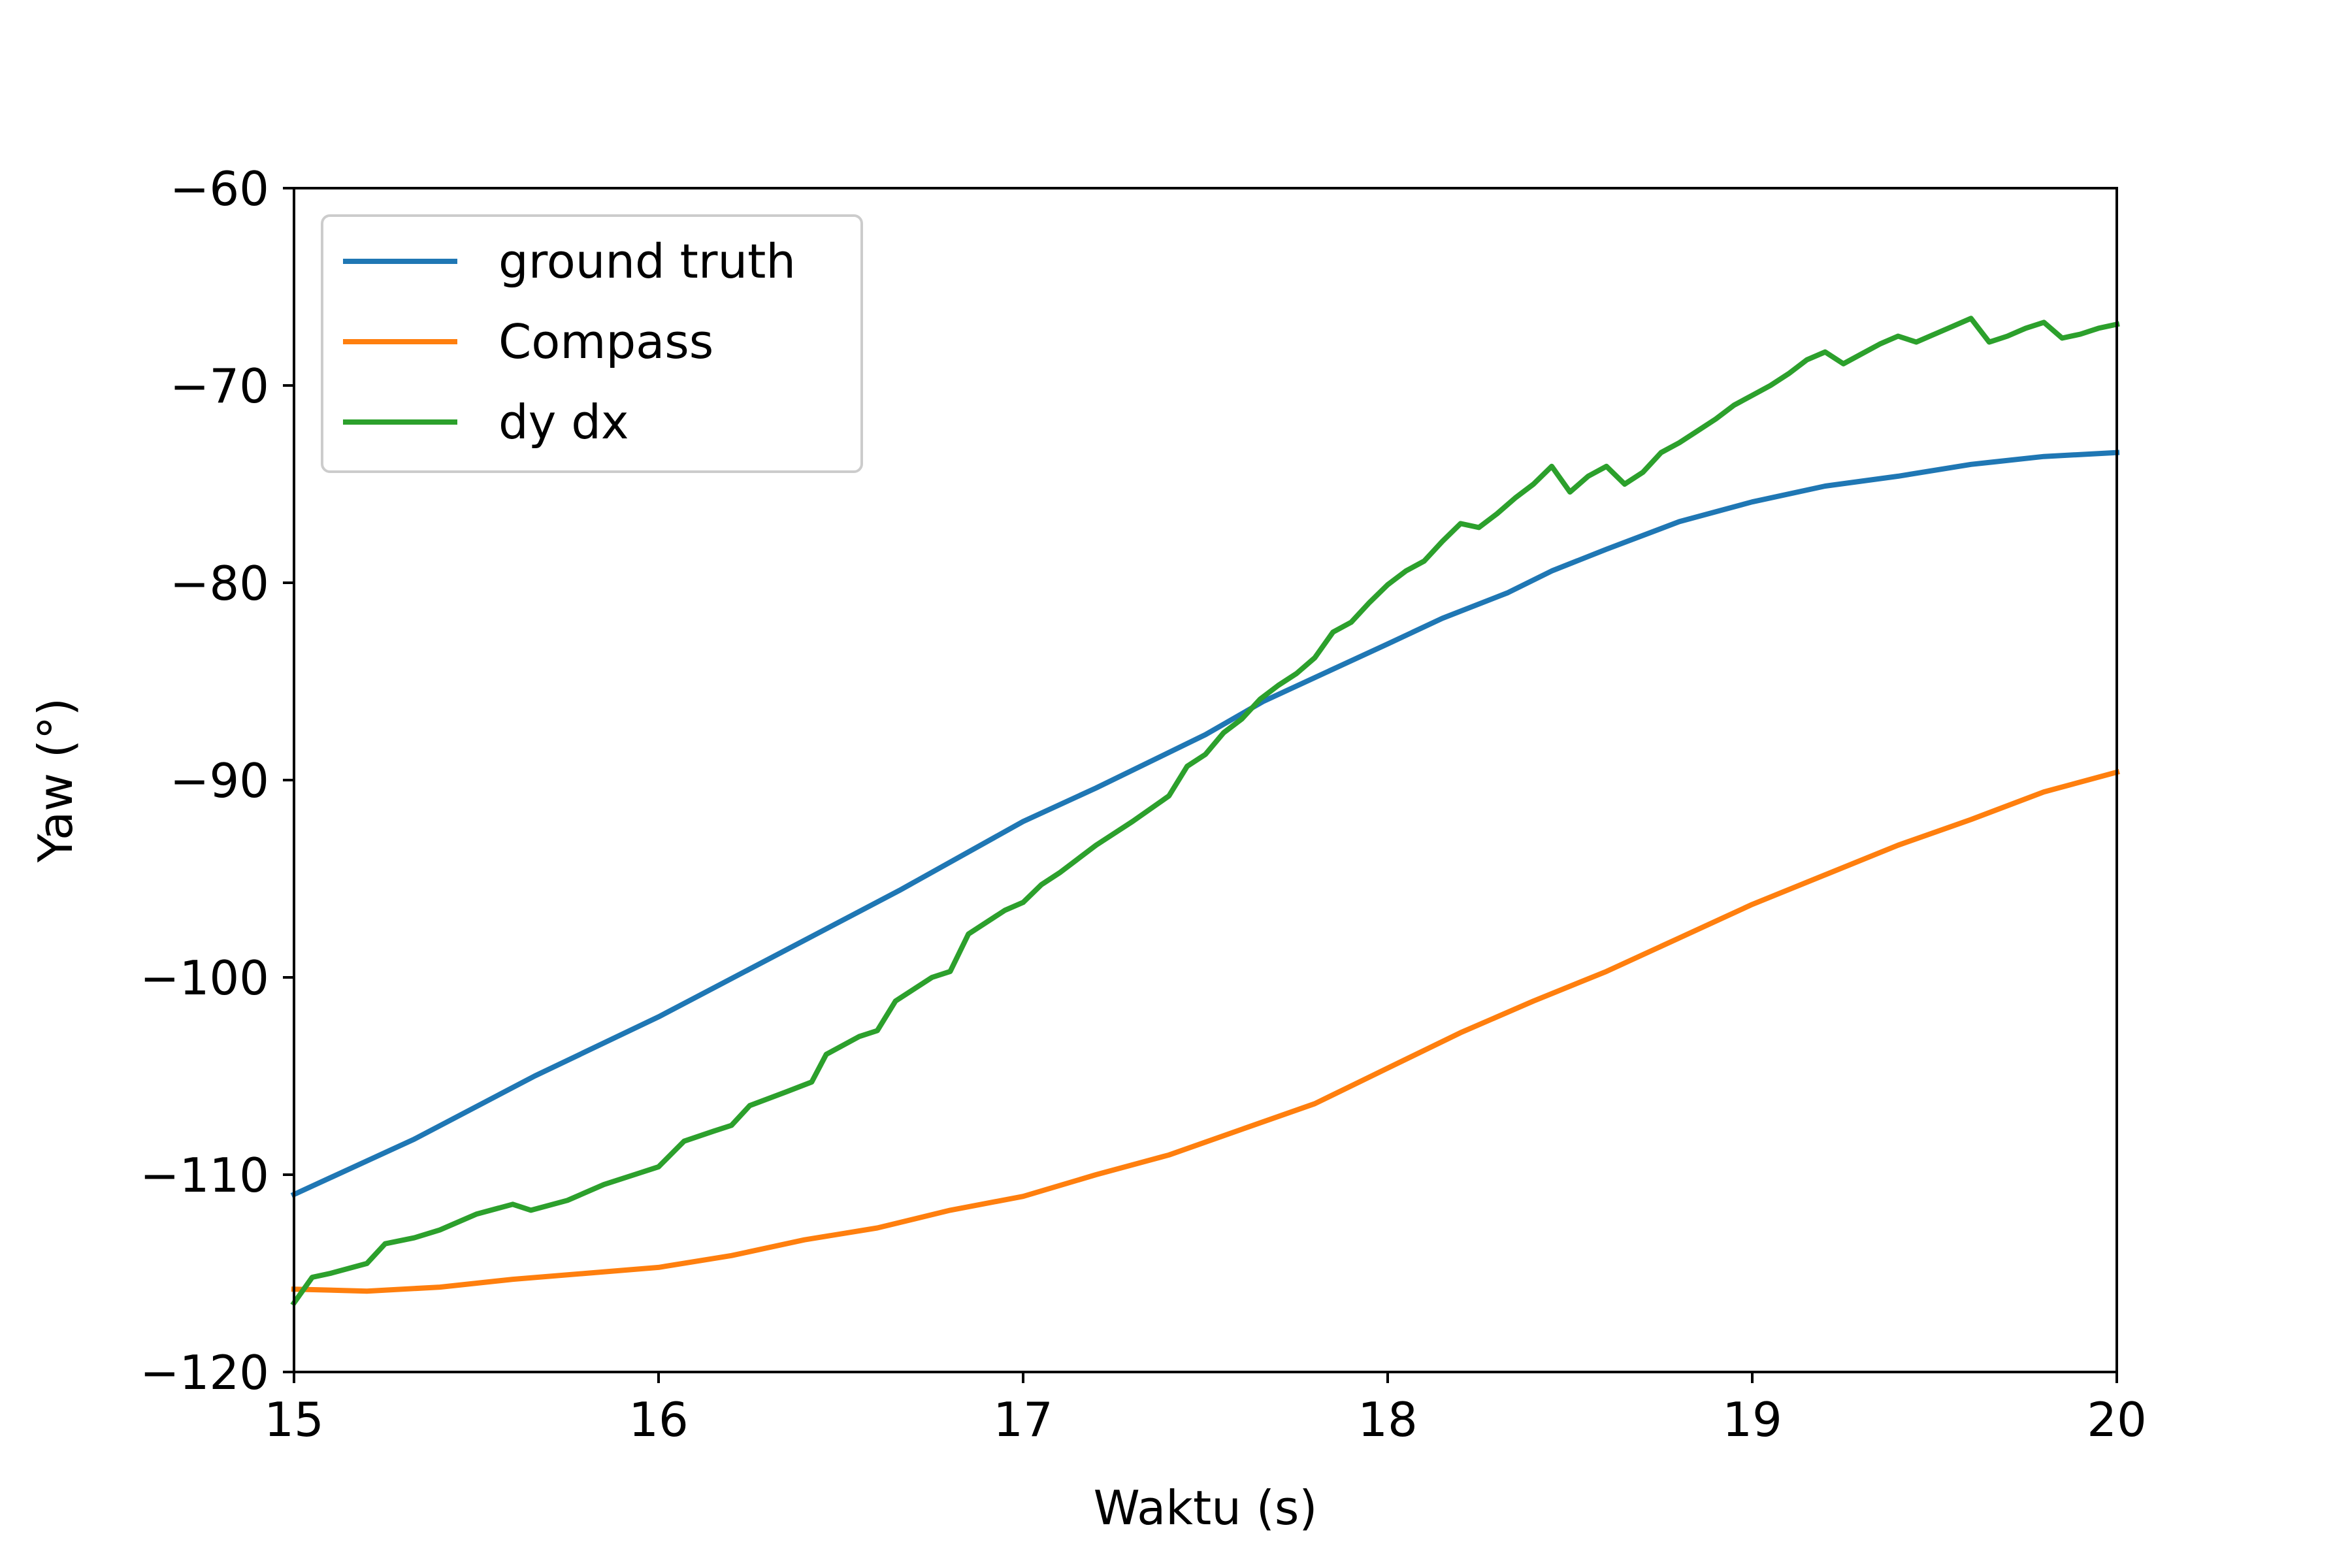  I want to click on x-tick-label: 18, so click(1388, 1419).